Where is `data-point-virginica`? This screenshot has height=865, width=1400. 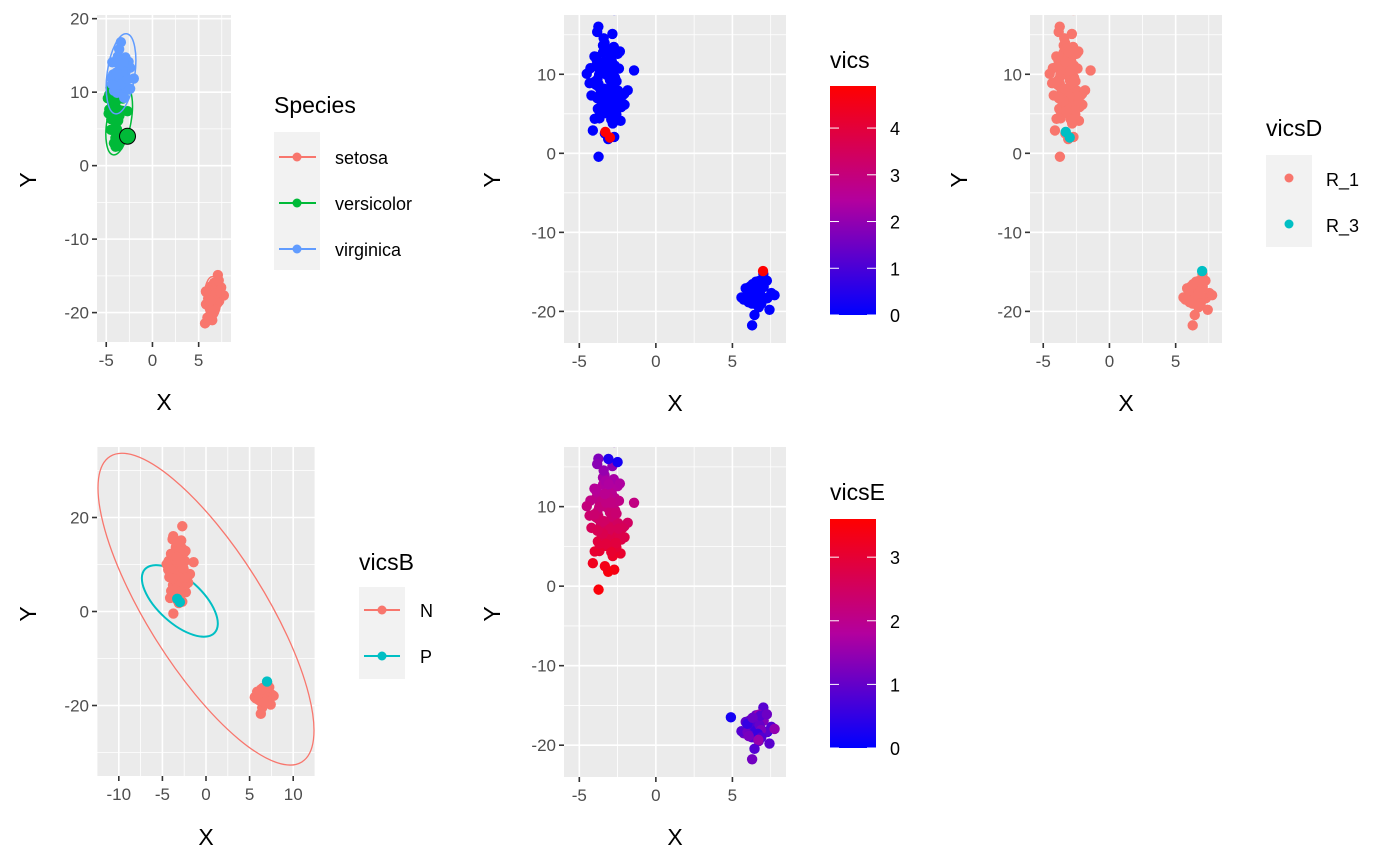 data-point-virginica is located at coordinates (114, 85).